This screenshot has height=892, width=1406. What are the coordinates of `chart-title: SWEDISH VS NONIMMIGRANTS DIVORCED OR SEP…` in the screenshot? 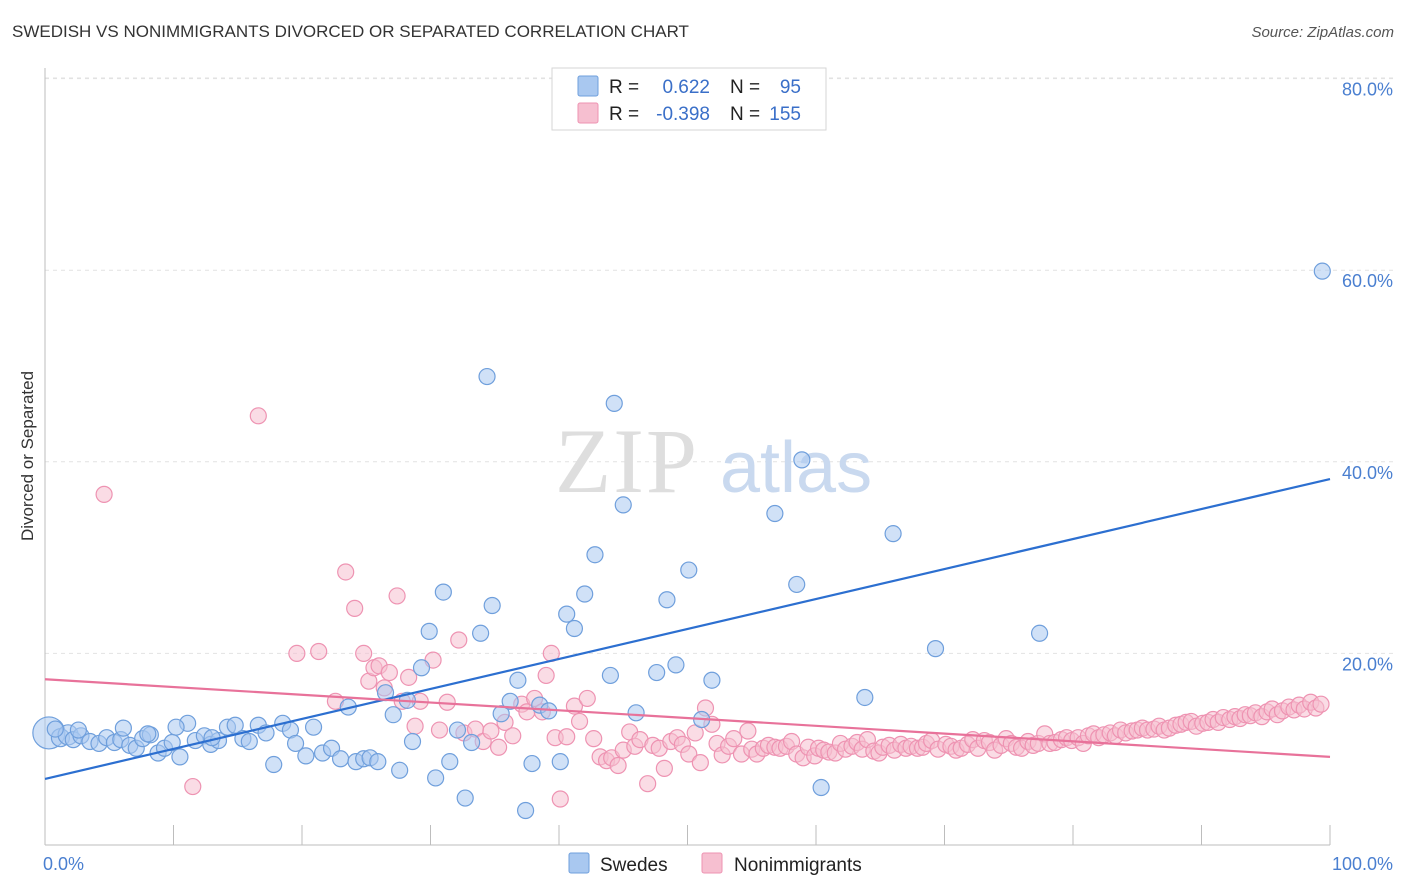 It's located at (350, 31).